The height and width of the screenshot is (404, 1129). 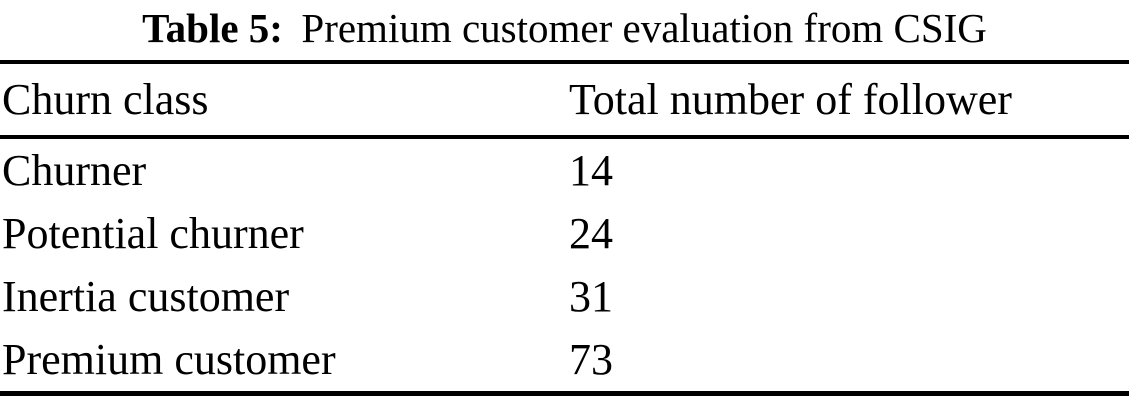 I want to click on cell-follower-count: 24, so click(x=591, y=233).